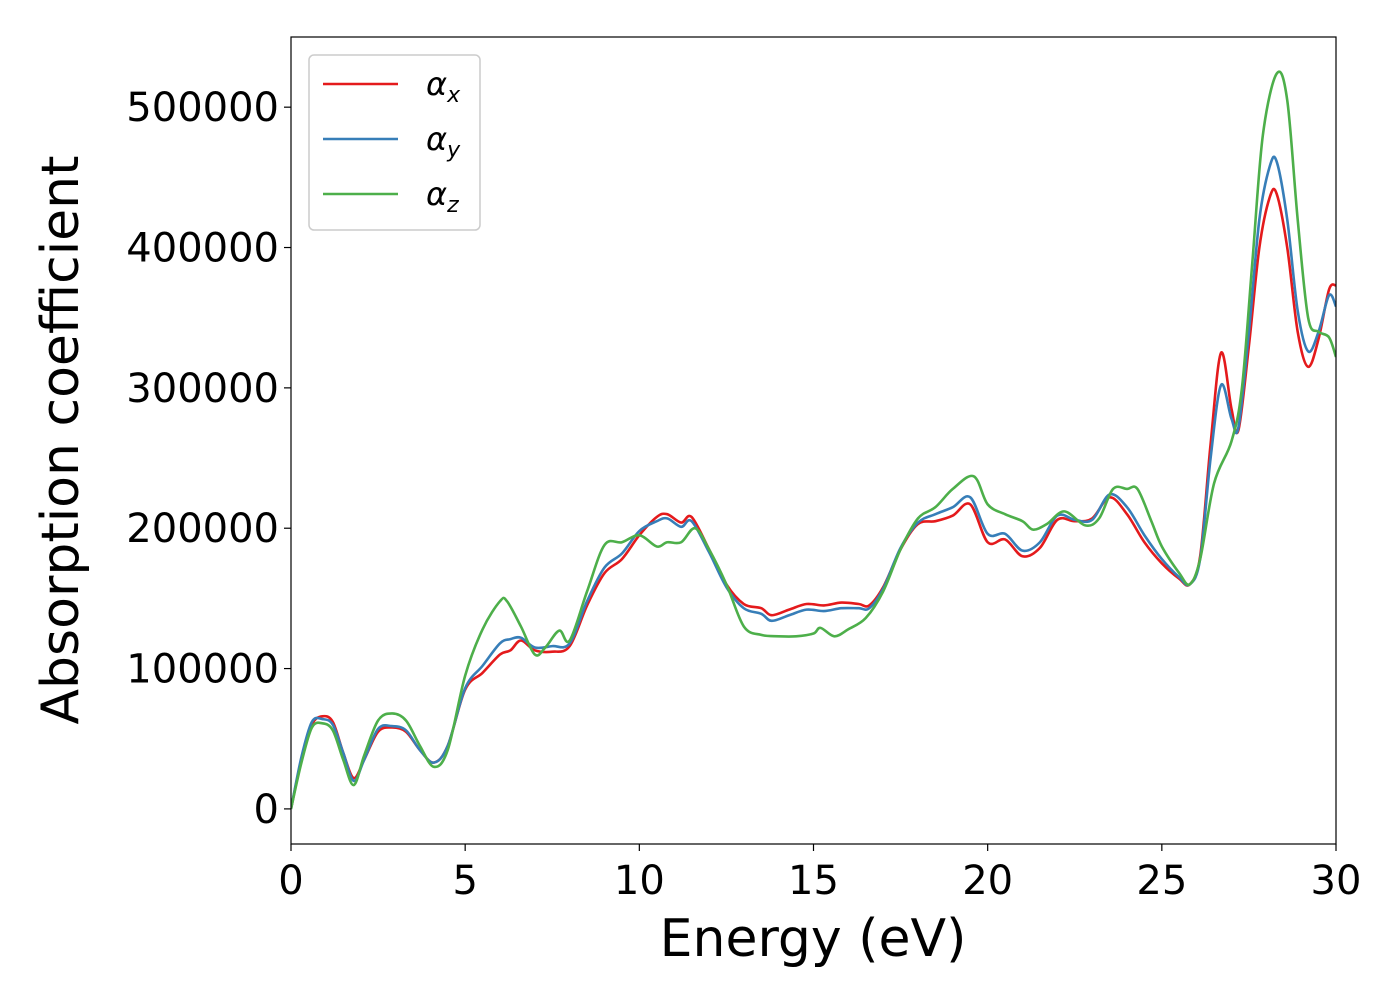  I want to click on x-tick-label: 15, so click(813, 881).